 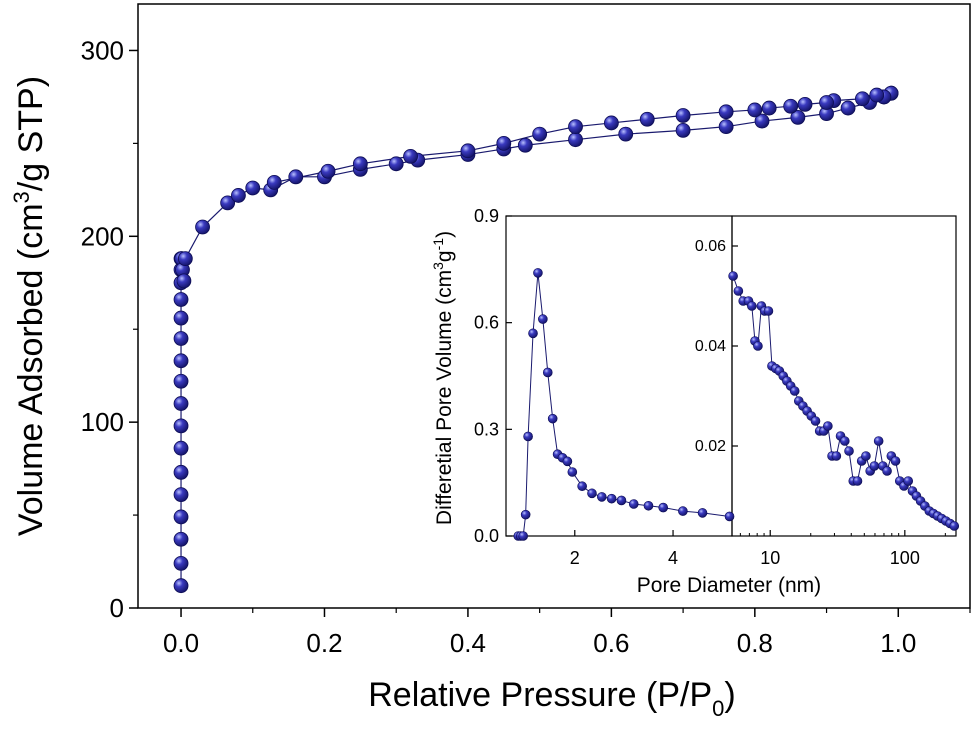 I want to click on x-tick-label: 0.0, so click(x=181, y=643).